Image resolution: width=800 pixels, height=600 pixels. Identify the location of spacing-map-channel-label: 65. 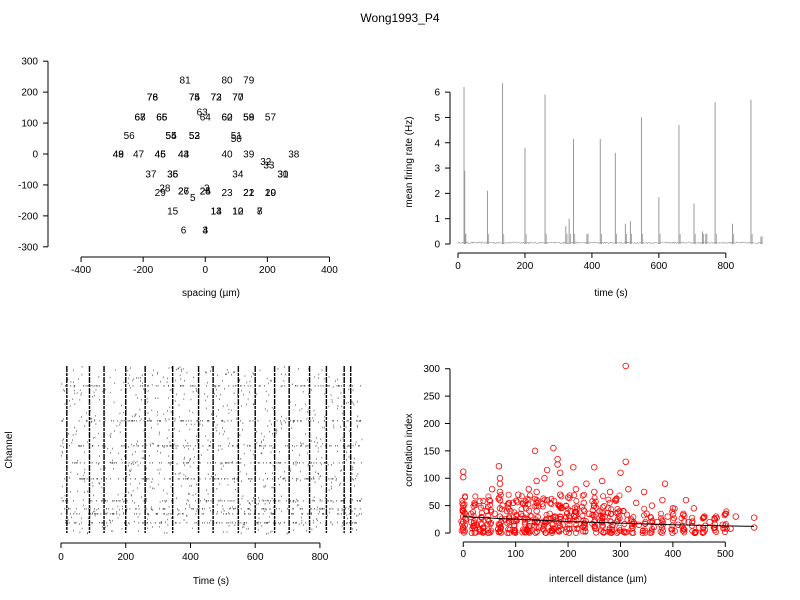
(162, 117).